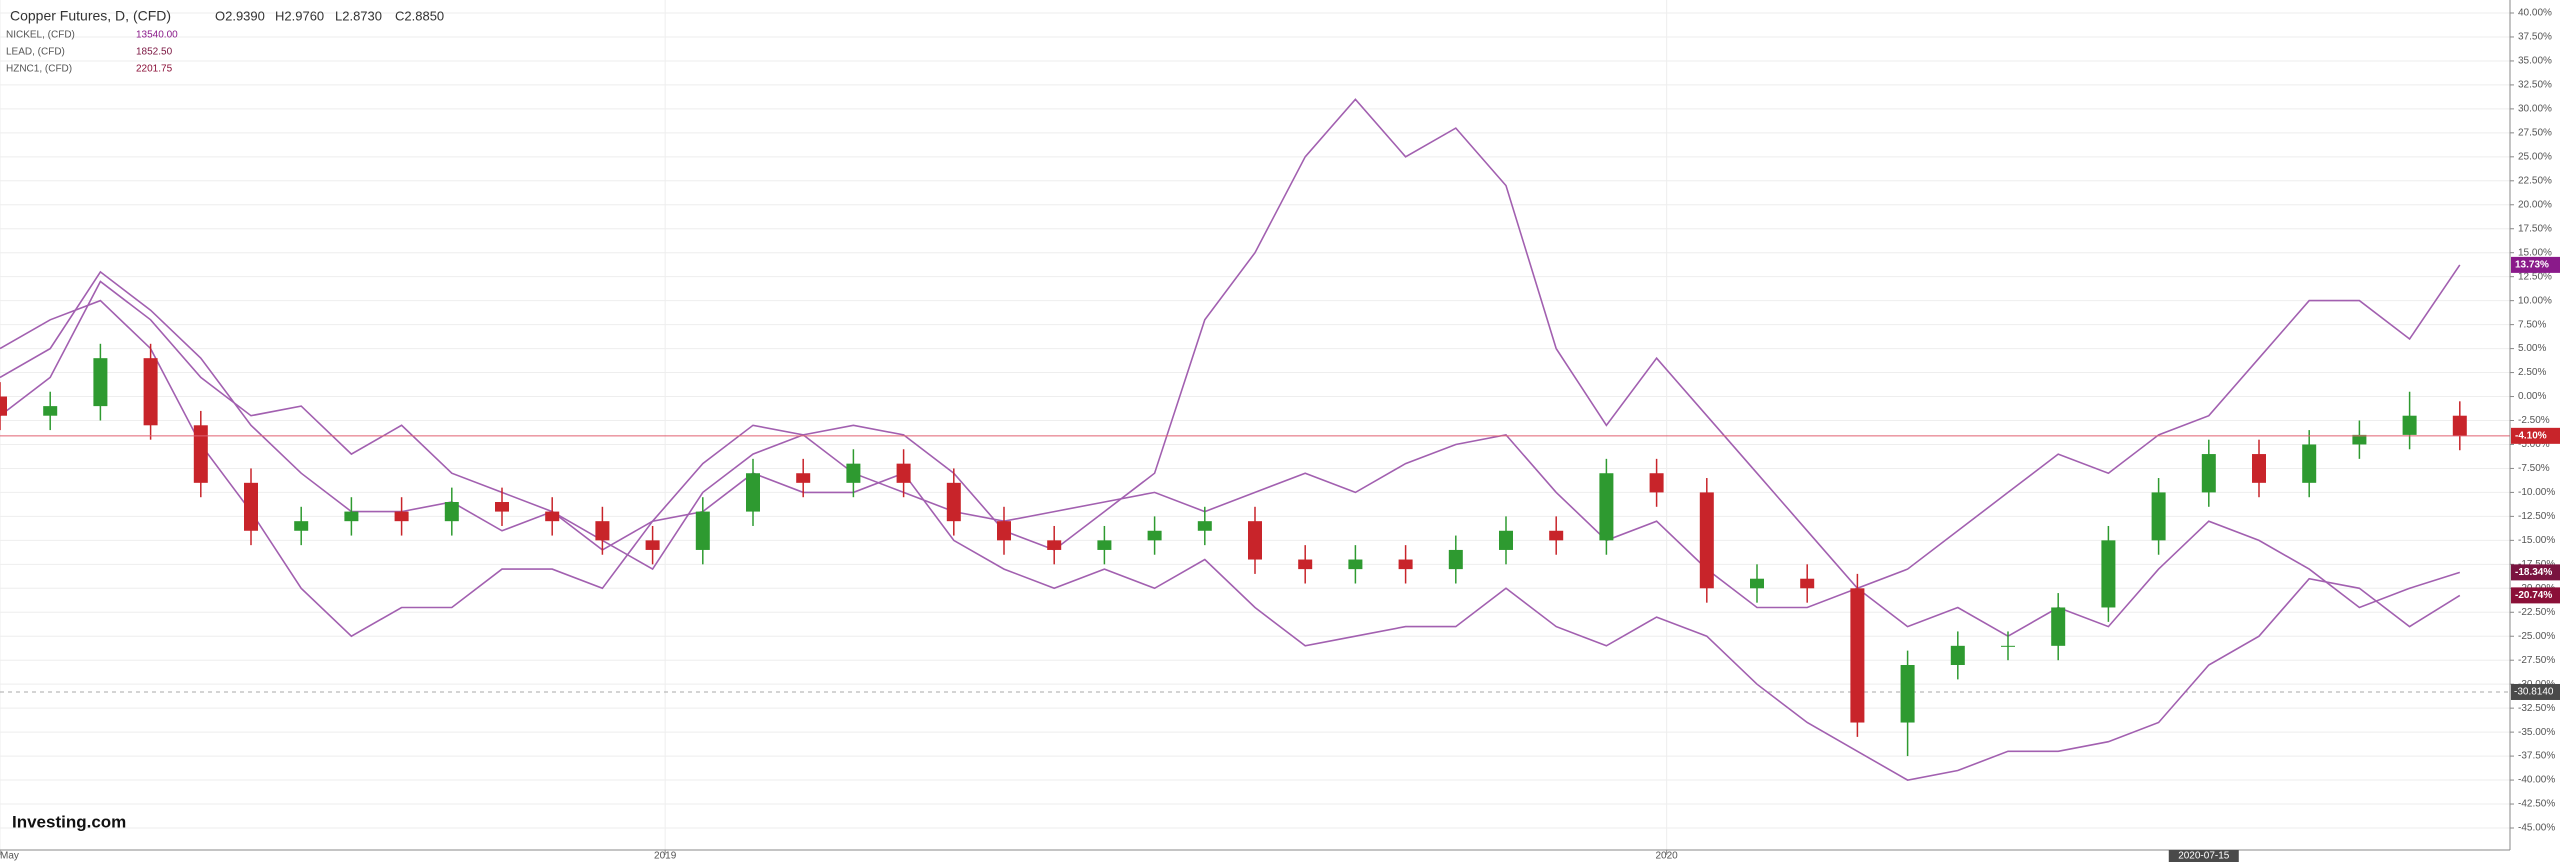 The height and width of the screenshot is (862, 2560). What do you see at coordinates (2532, 396) in the screenshot?
I see `y-tick-label: 0.00%` at bounding box center [2532, 396].